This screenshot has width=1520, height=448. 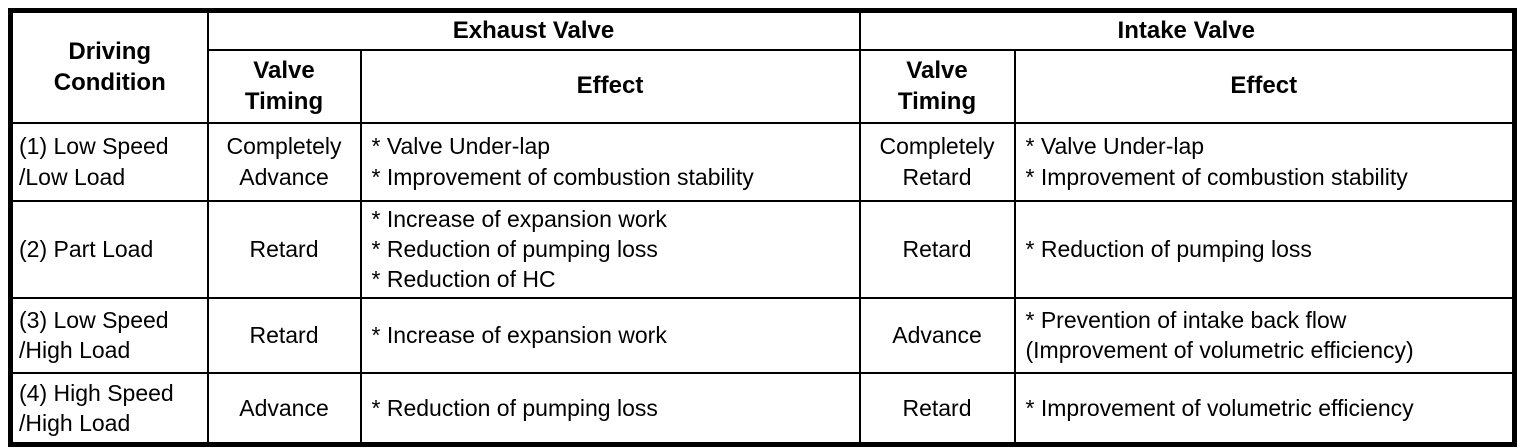 What do you see at coordinates (1264, 86) in the screenshot?
I see `header-intake-effect: Effect` at bounding box center [1264, 86].